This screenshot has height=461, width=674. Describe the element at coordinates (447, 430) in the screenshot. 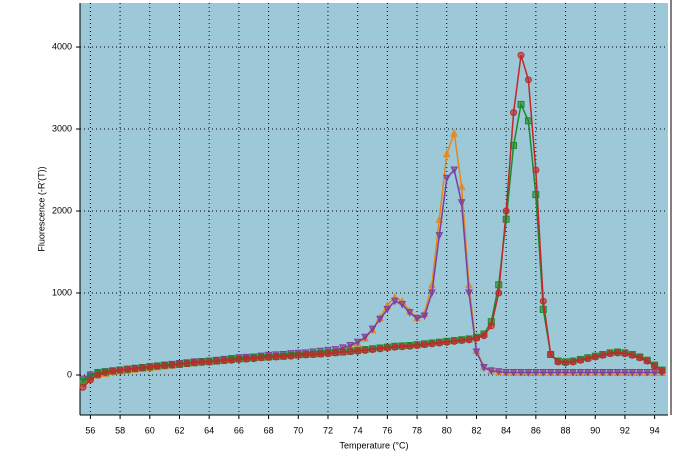

I see `x-tick-label: 80` at that location.